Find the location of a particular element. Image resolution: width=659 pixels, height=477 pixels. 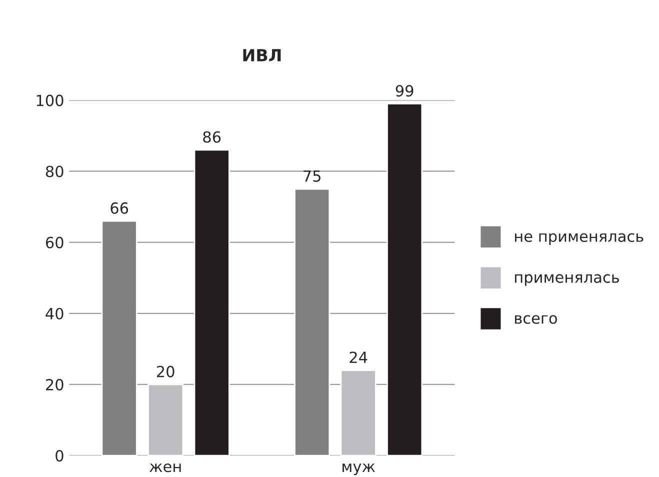

x-tick-label: муж is located at coordinates (358, 470).